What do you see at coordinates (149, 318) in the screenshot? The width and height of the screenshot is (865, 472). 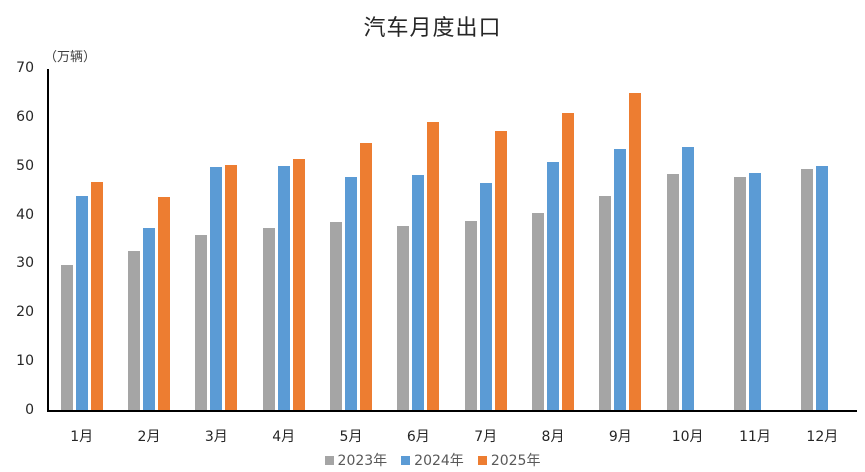 I see `bar-2024年-2月` at bounding box center [149, 318].